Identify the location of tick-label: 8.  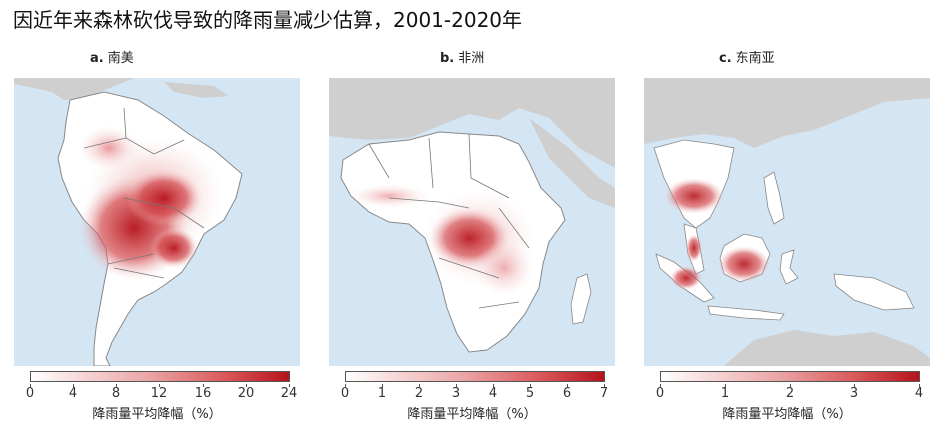
(116, 393).